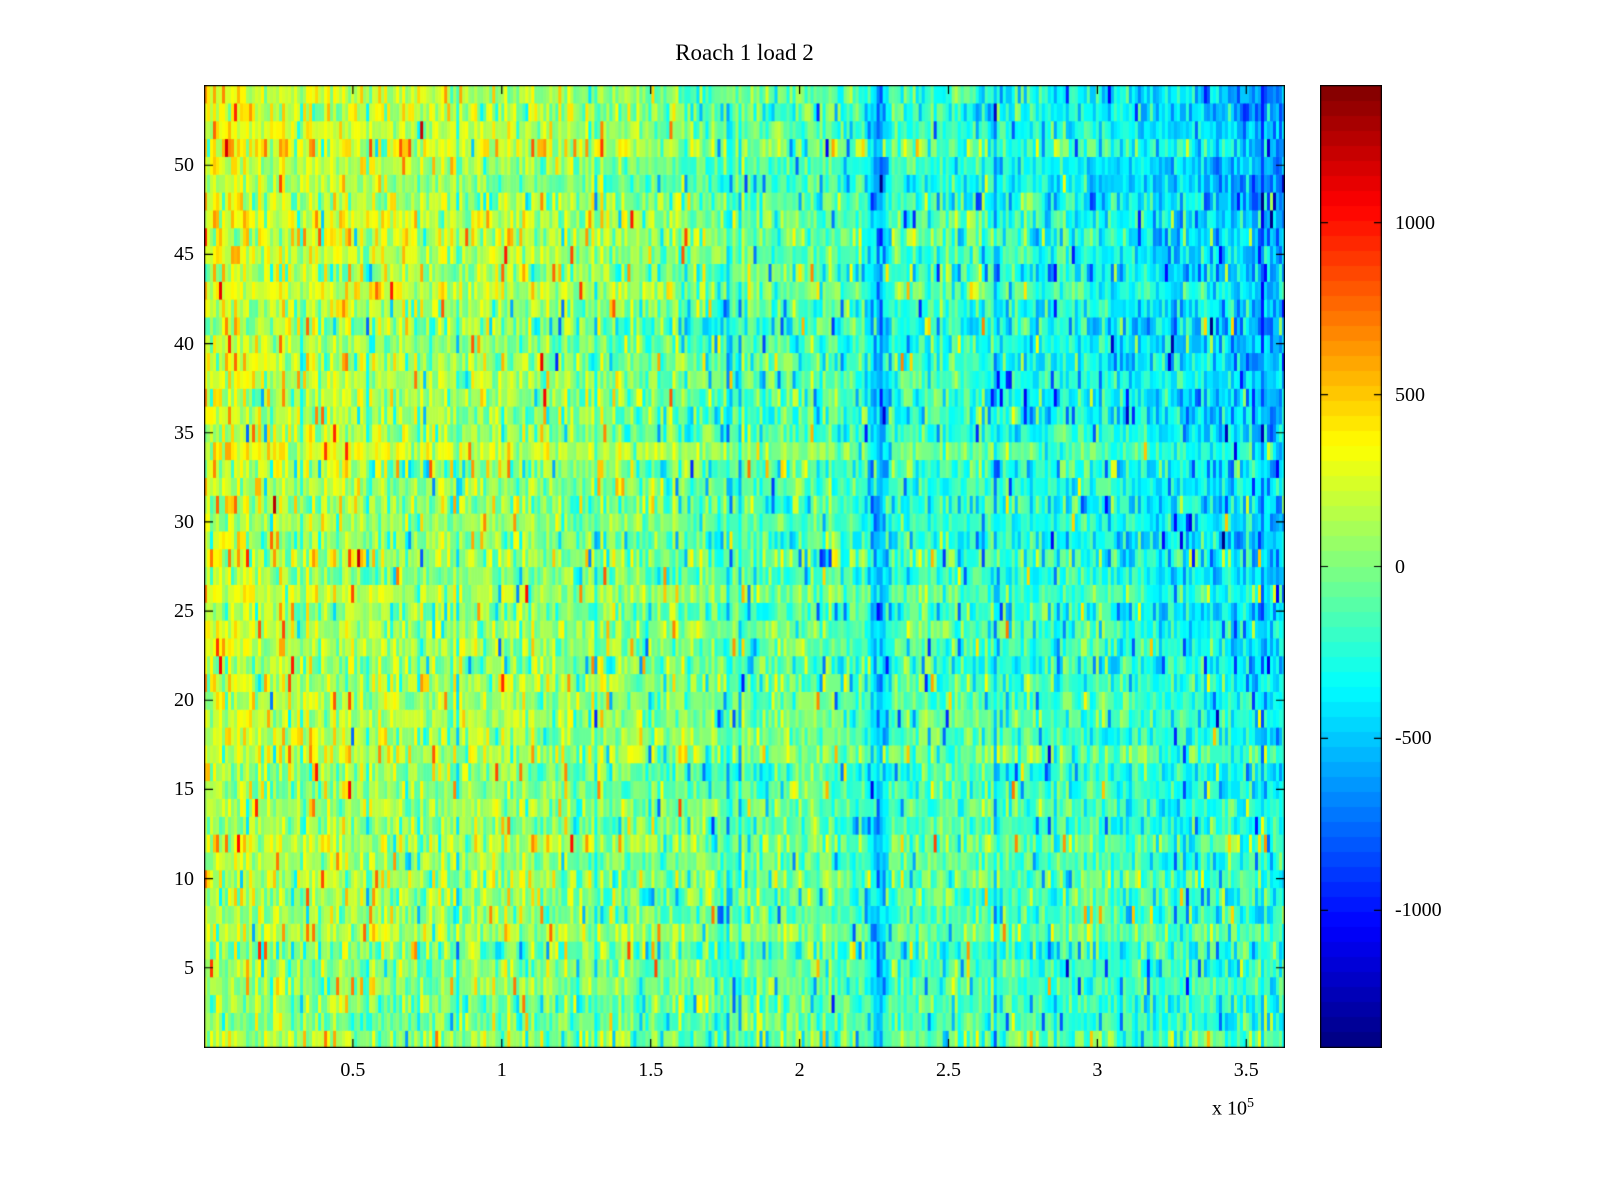 This screenshot has width=1600, height=1200. I want to click on x-axis-exponent-label: x 105, so click(1233, 1108).